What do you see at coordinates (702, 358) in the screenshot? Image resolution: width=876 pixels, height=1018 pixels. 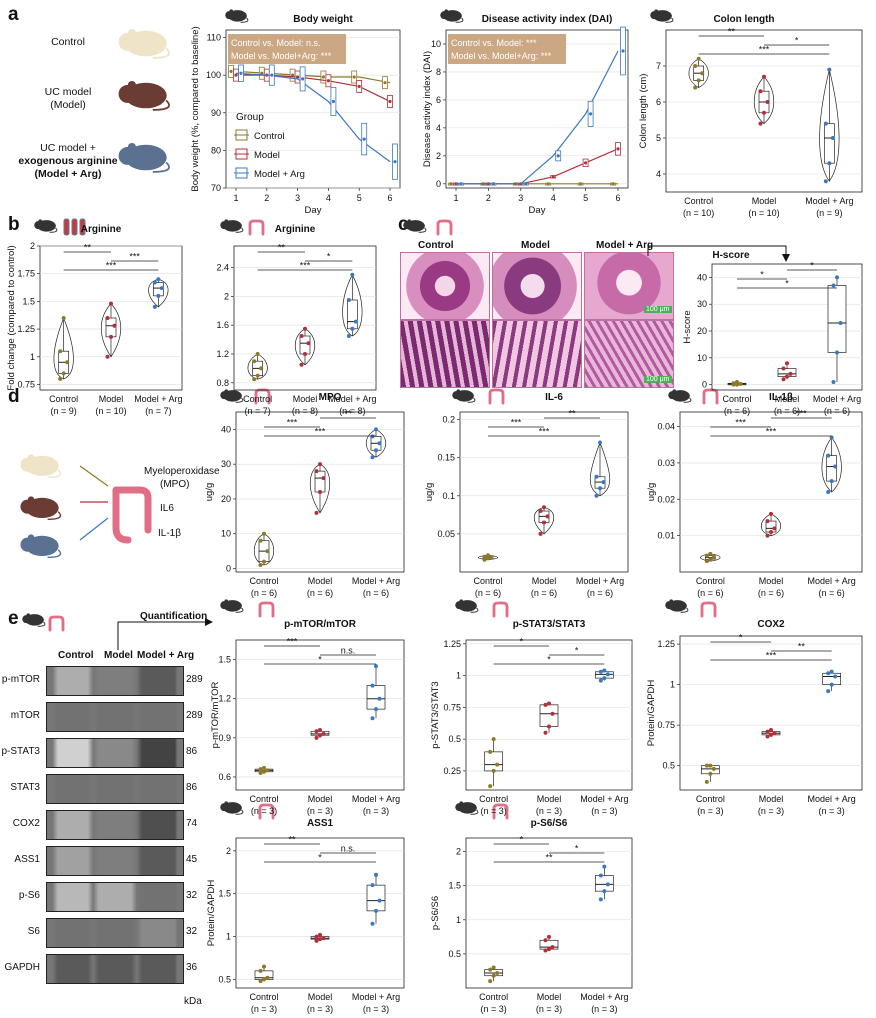 I see `hscore-ytick-label-1: 10` at bounding box center [702, 358].